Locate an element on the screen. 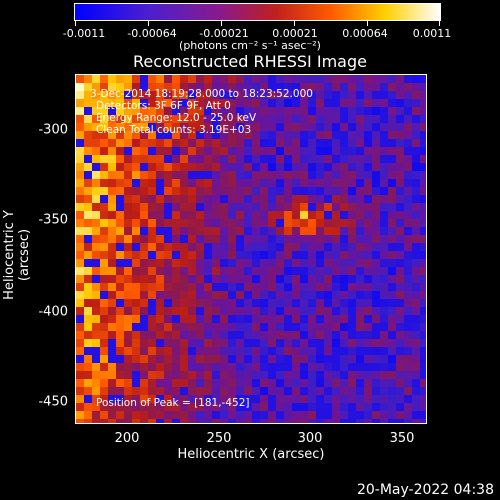 Image resolution: width=500 pixels, height=500 pixels. colorbar-tick-label: -0.00021 is located at coordinates (224, 33).